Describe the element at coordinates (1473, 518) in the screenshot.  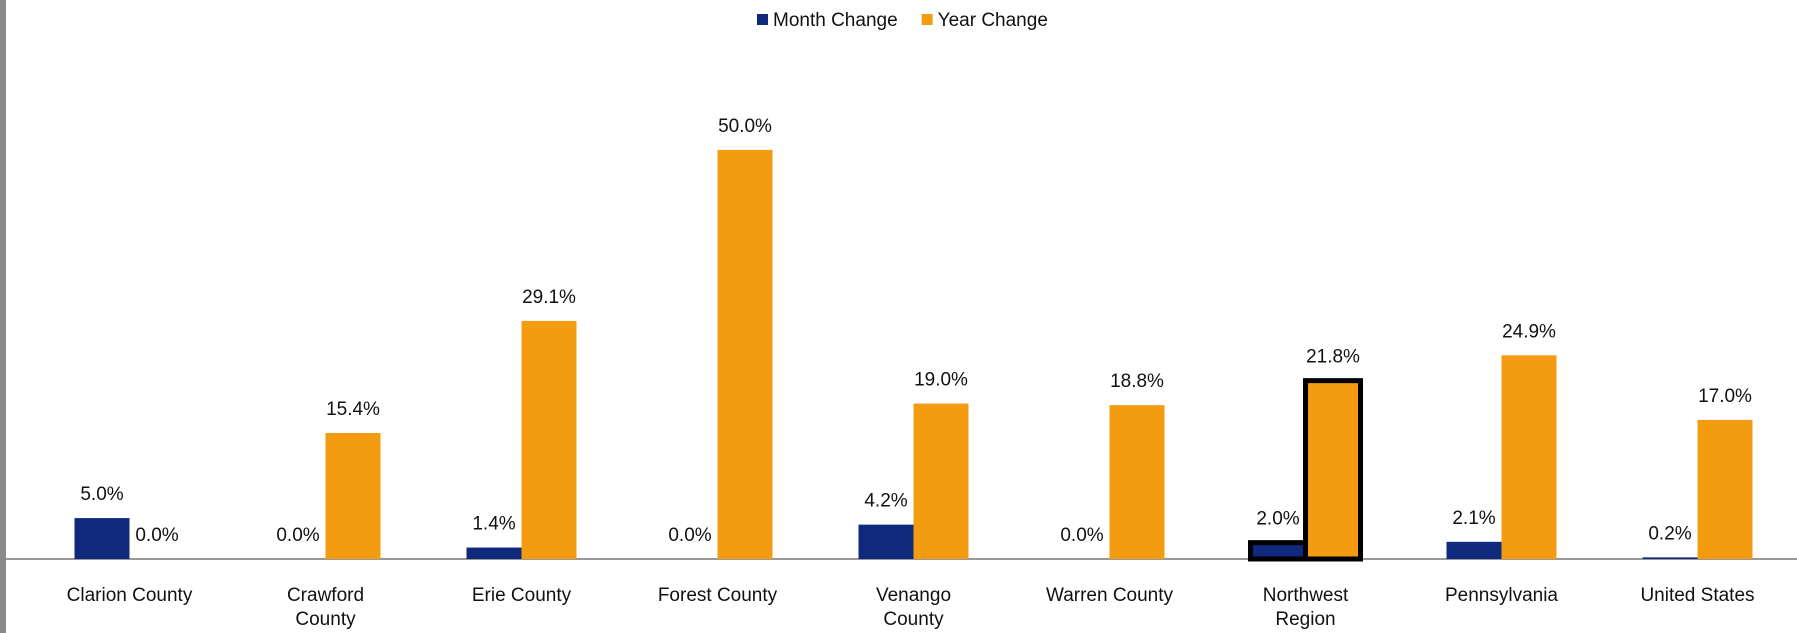
I see `data-label: 2.1%` at that location.